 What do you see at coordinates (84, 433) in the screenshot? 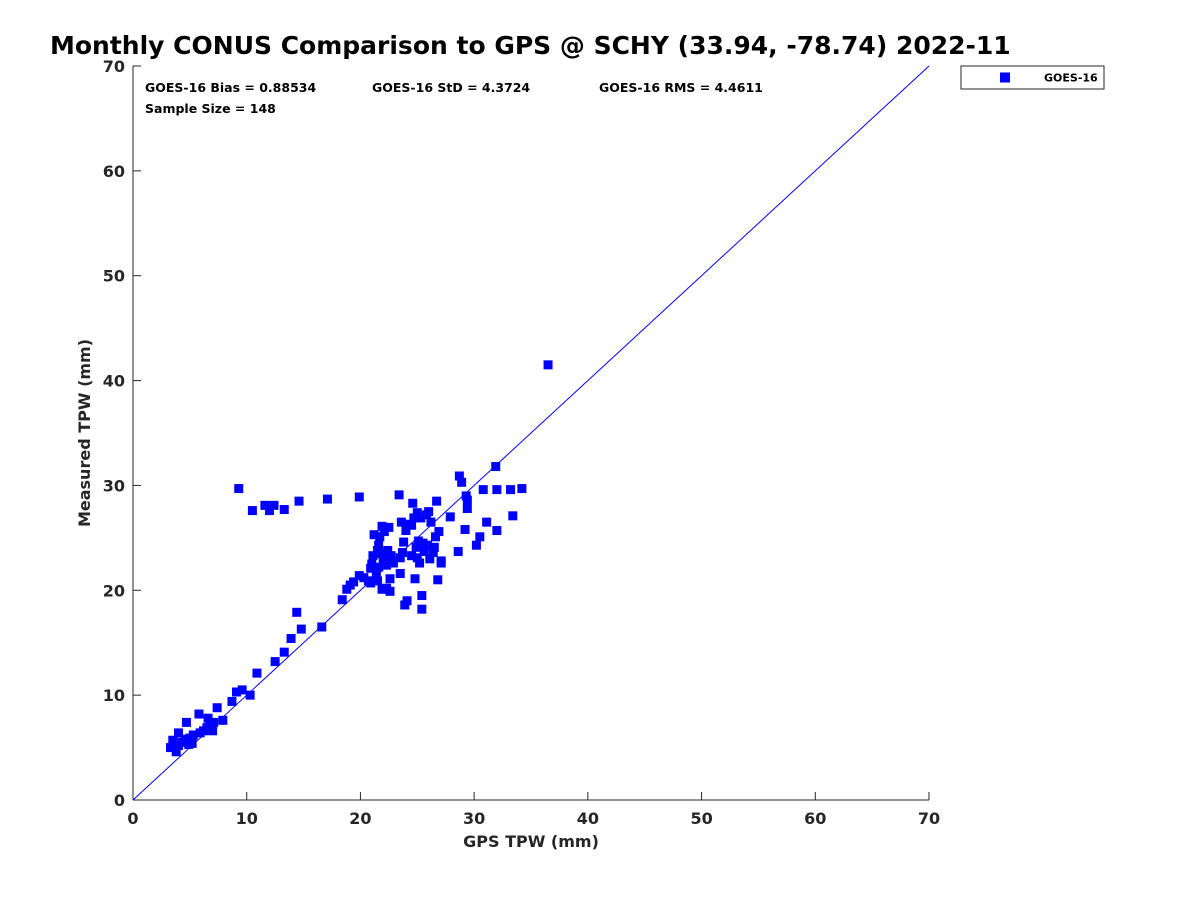
I see `y-axis-label: Measured TPW (mm)` at bounding box center [84, 433].